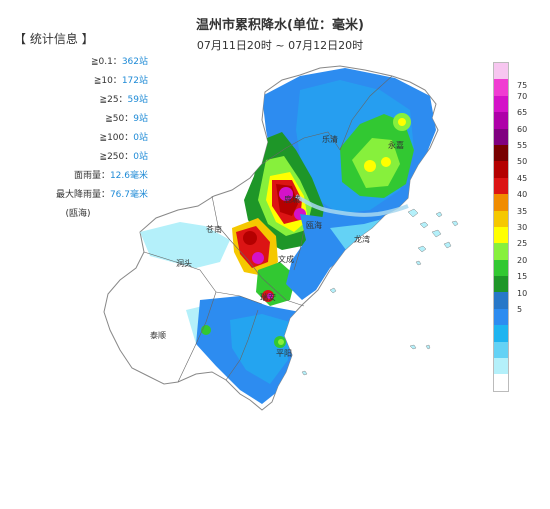  I want to click on label-pingyang: 平阳, so click(284, 353).